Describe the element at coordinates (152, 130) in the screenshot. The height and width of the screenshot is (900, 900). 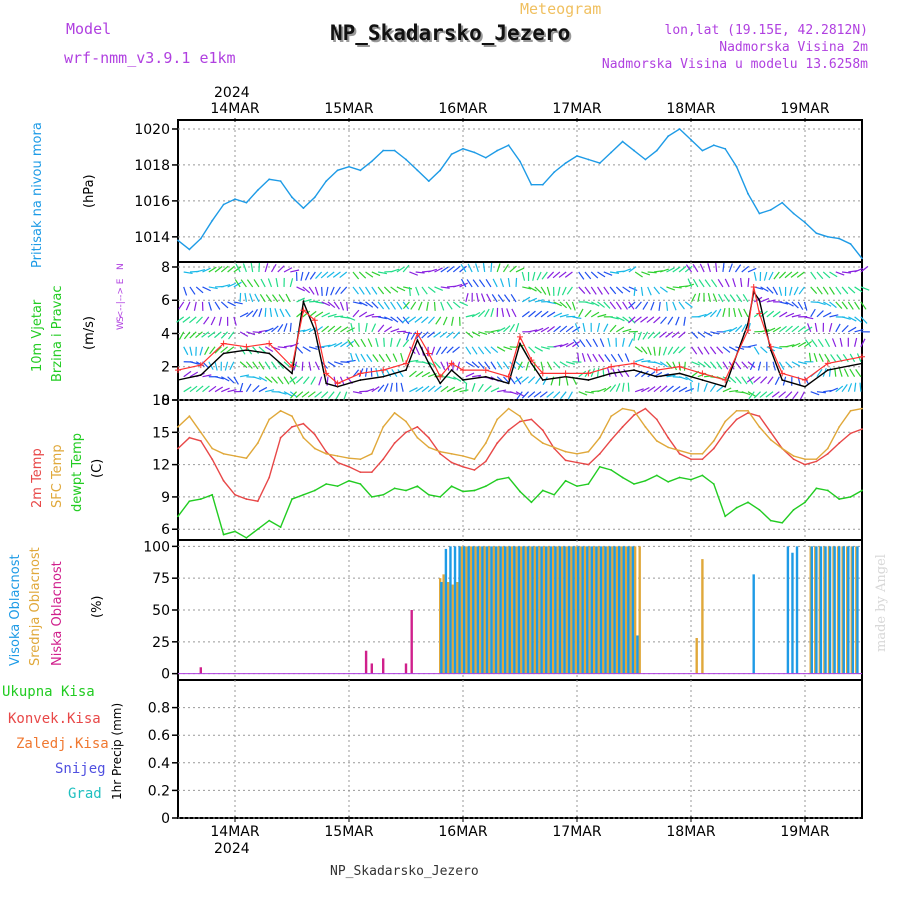
I see `y-tick-label: 1020` at that location.